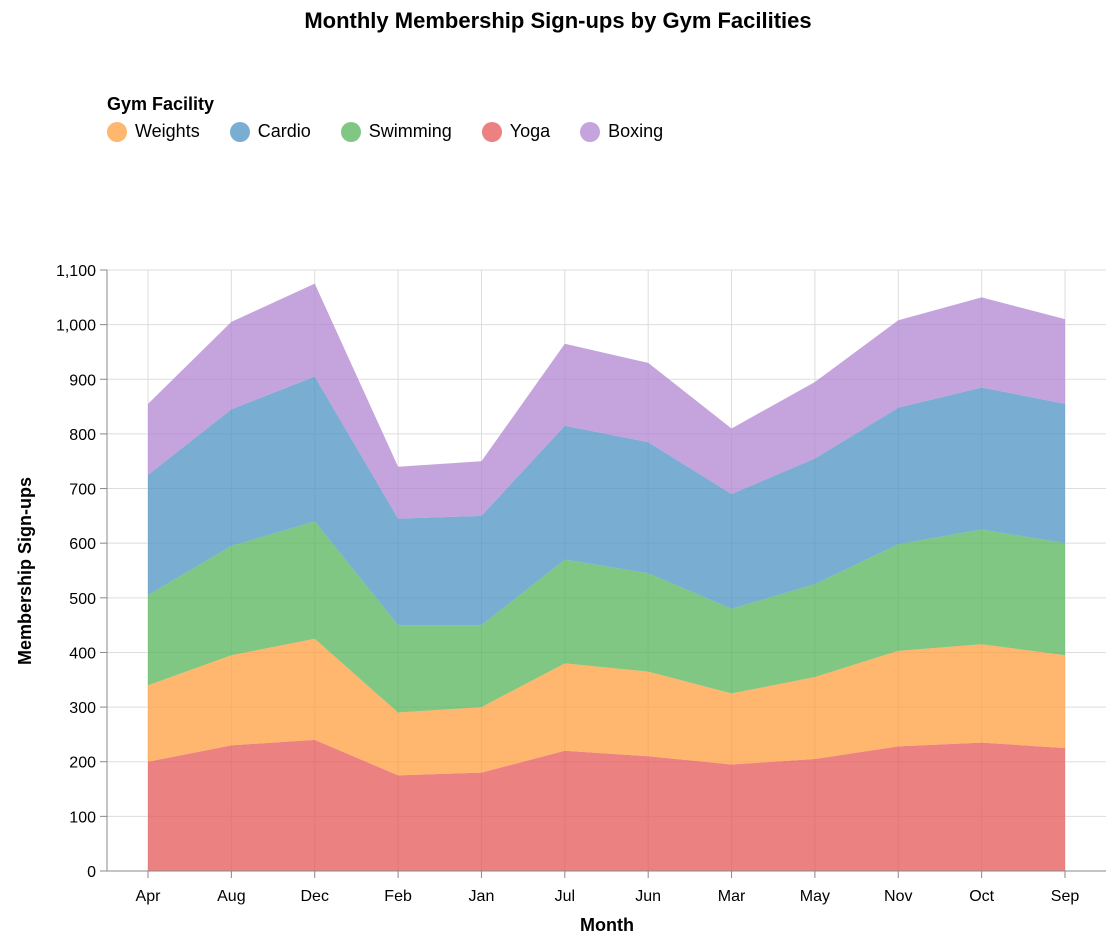 This screenshot has width=1116, height=944. I want to click on y-tick-label: 700, so click(82, 490).